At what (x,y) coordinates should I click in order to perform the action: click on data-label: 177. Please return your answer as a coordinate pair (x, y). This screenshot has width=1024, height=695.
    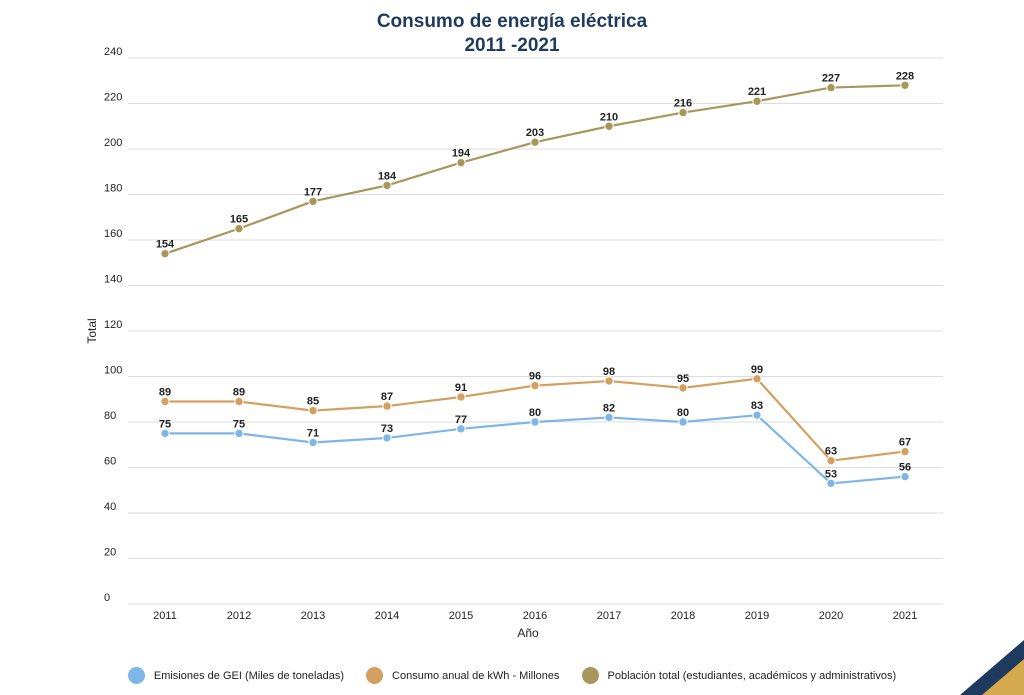
    Looking at the image, I should click on (313, 192).